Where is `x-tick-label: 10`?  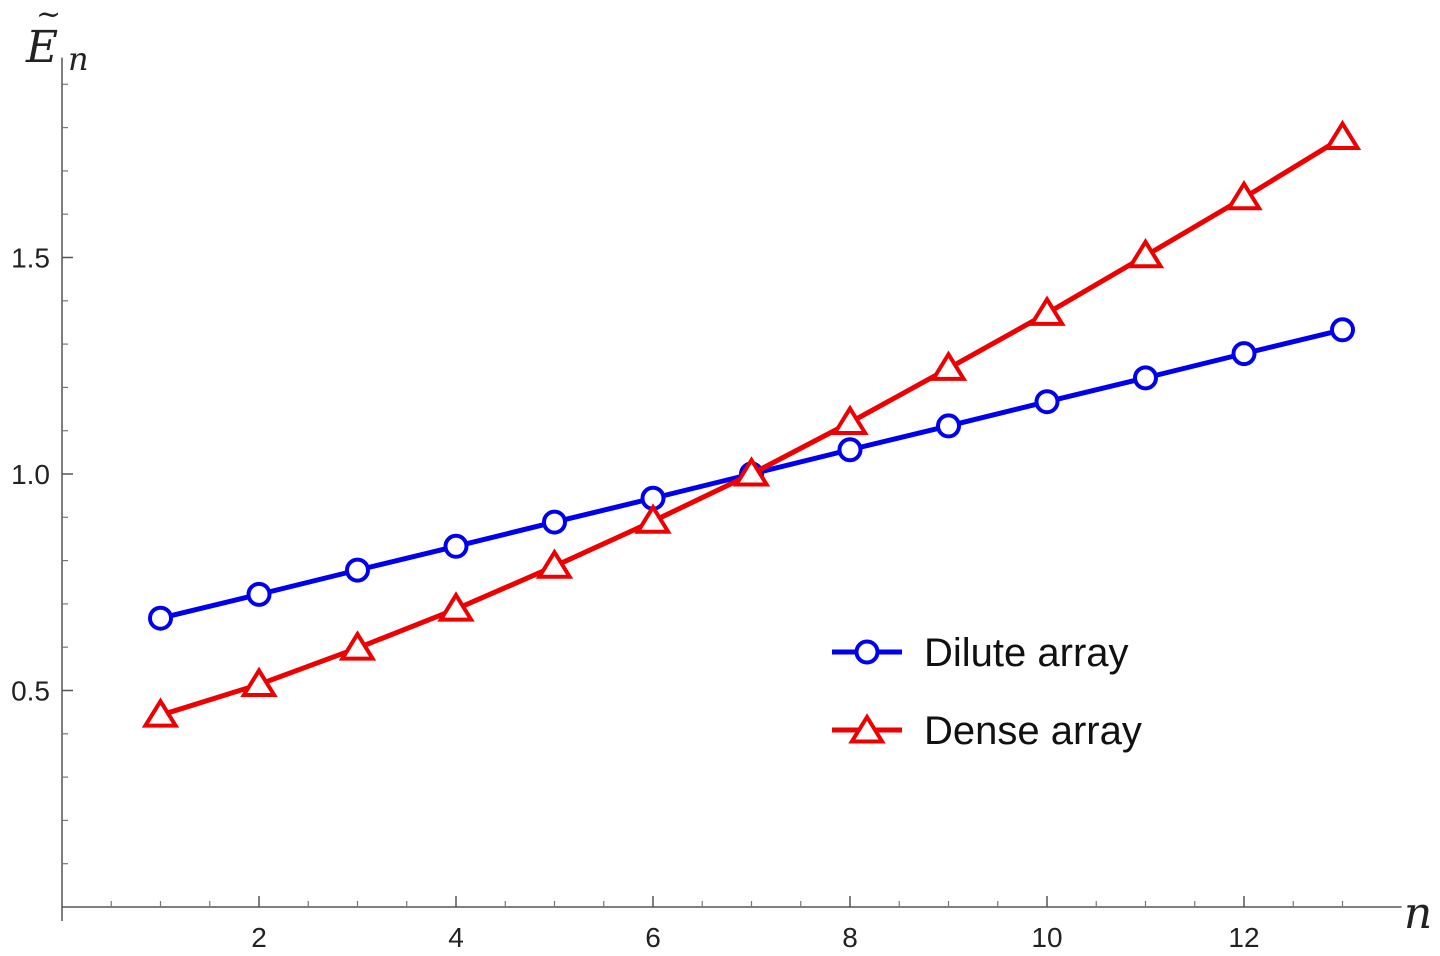
x-tick-label: 10 is located at coordinates (1046, 937).